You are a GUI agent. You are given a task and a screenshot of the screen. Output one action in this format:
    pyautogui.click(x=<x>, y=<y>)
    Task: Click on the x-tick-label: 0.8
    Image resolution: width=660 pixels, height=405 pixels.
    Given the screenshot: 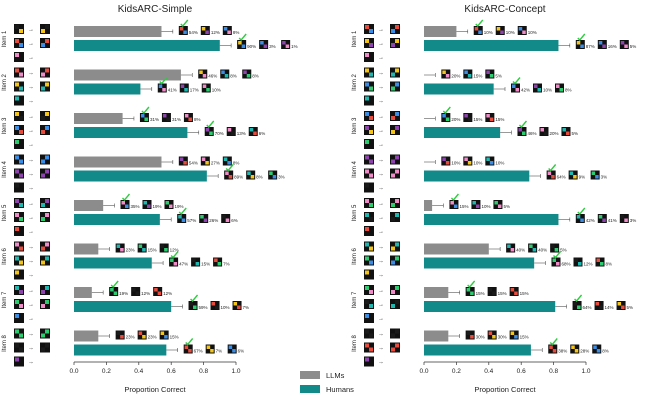 What is the action you would take?
    pyautogui.click(x=203, y=371)
    